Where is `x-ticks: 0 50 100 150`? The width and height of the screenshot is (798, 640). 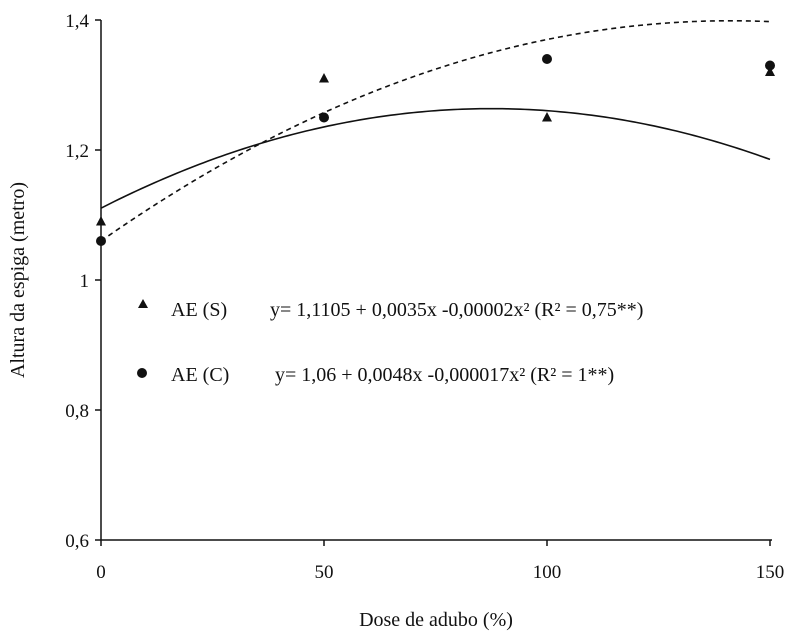
x-ticks: 0 50 100 150 is located at coordinates (440, 561).